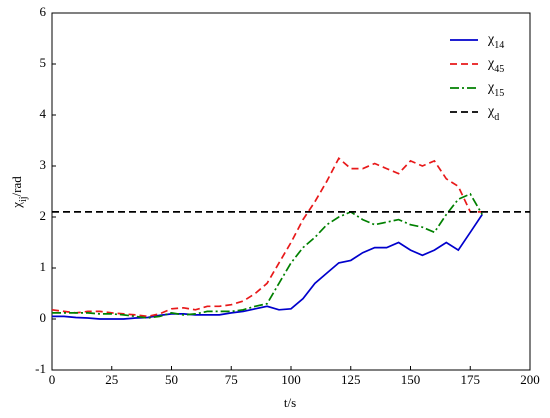  I want to click on y-tick-label: 0, so click(43, 317).